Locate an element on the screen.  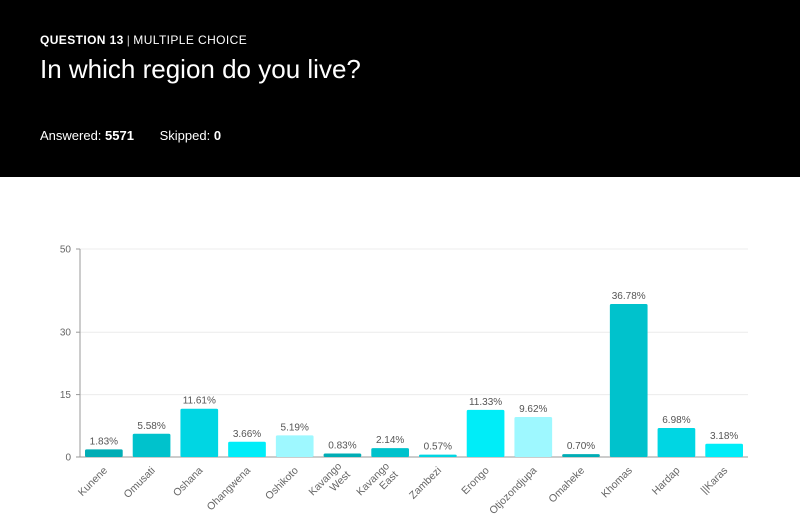
data-label: 2.14% is located at coordinates (390, 440).